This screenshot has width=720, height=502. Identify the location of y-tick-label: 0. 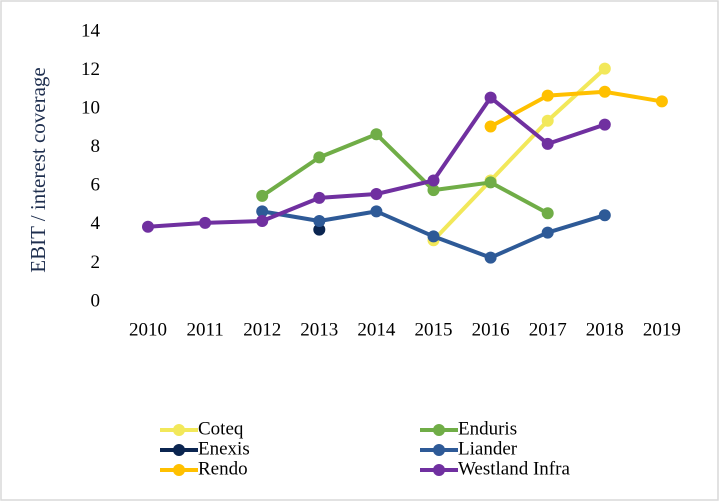
(96, 300).